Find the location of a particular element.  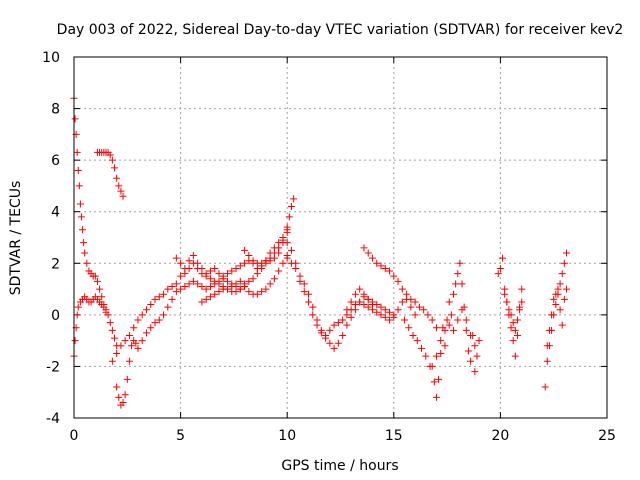

series-cluster-b is located at coordinates (90, 326).